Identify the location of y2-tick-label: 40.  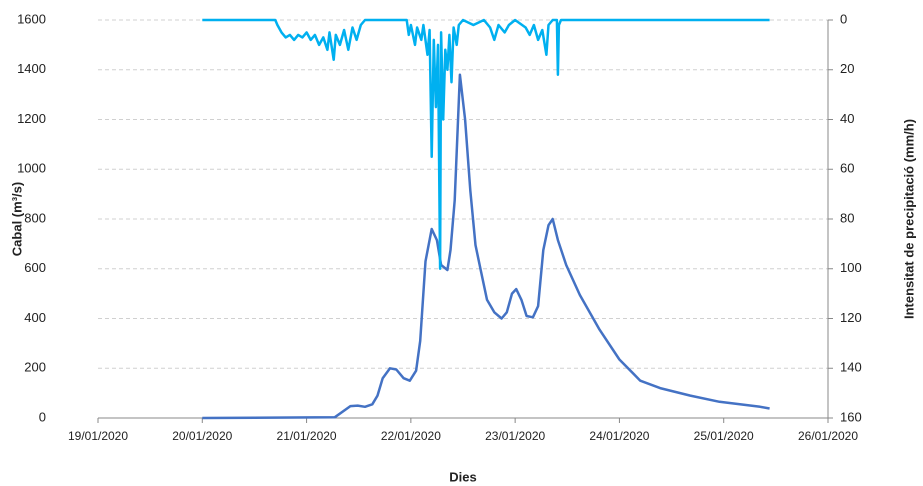
(847, 118).